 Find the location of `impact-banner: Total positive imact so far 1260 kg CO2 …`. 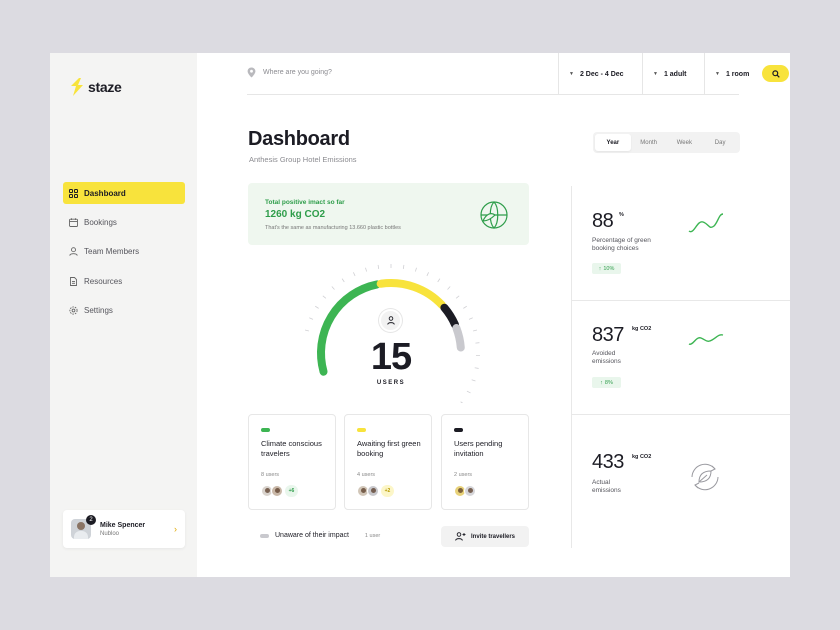

impact-banner: Total positive imact so far 1260 kg CO2 … is located at coordinates (388, 214).